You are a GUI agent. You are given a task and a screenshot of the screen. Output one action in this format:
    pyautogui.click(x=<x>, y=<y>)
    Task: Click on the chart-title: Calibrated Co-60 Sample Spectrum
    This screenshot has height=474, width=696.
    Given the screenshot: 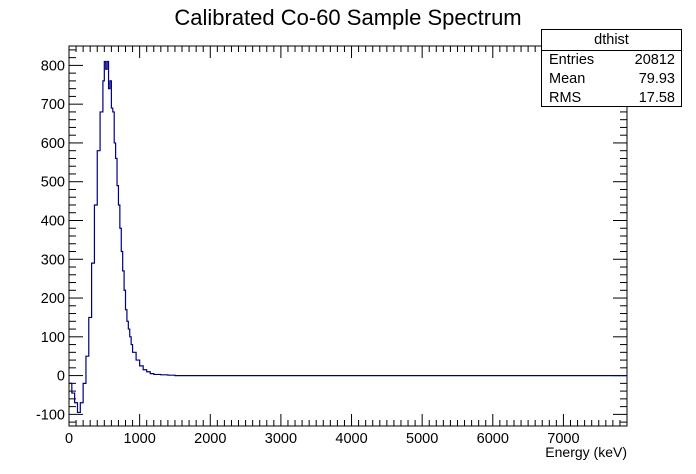 What is the action you would take?
    pyautogui.click(x=348, y=17)
    